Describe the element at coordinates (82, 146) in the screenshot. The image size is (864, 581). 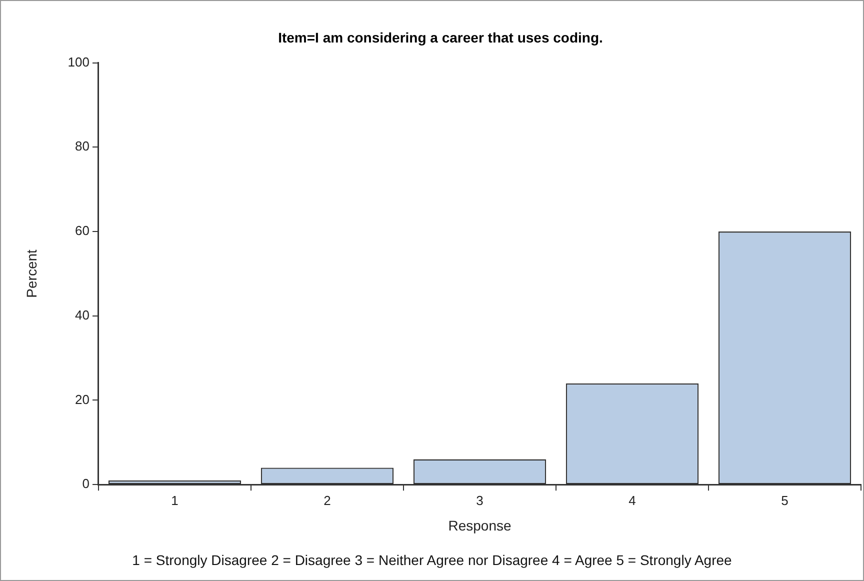
I see `y-tick-label: 80` at that location.